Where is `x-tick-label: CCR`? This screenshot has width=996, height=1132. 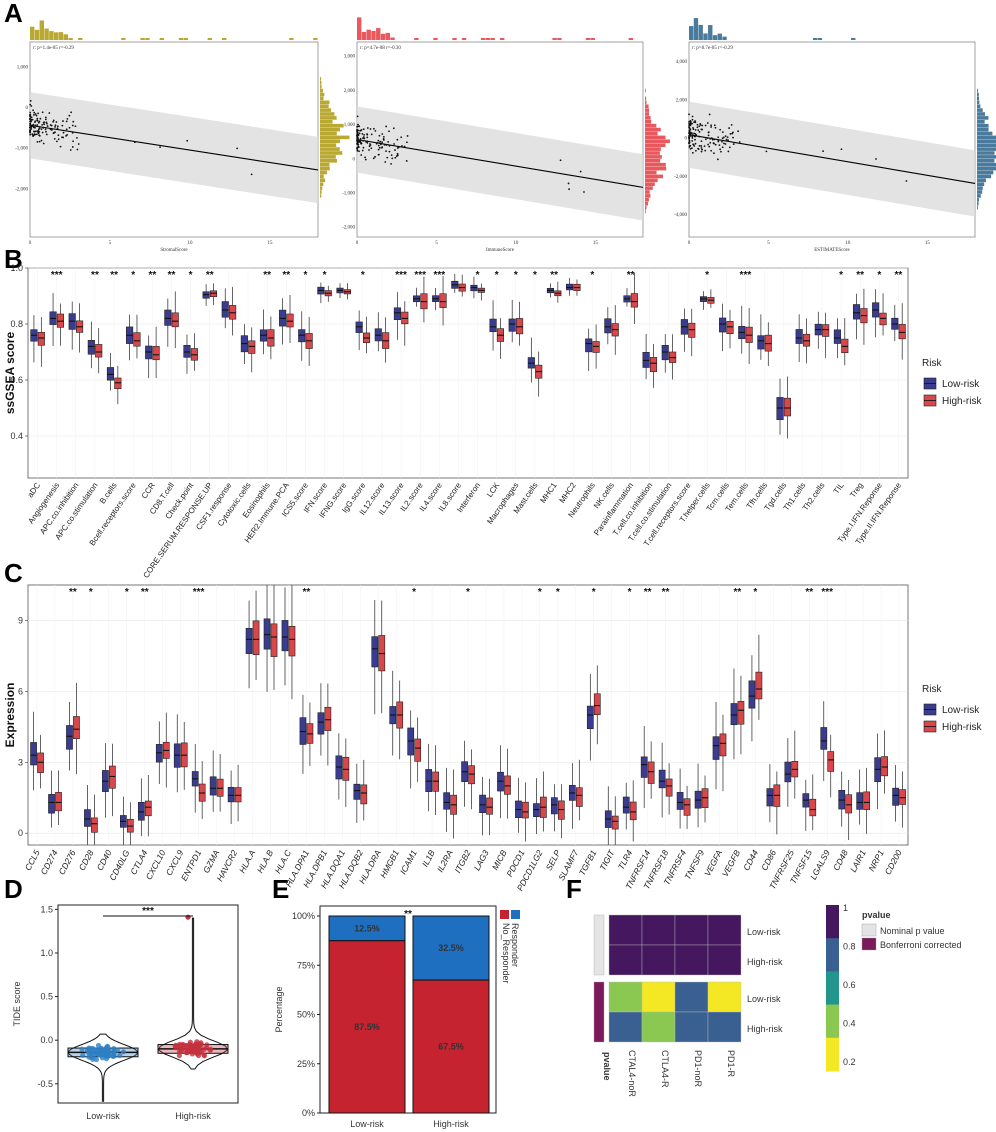
x-tick-label: CCR is located at coordinates (148, 491).